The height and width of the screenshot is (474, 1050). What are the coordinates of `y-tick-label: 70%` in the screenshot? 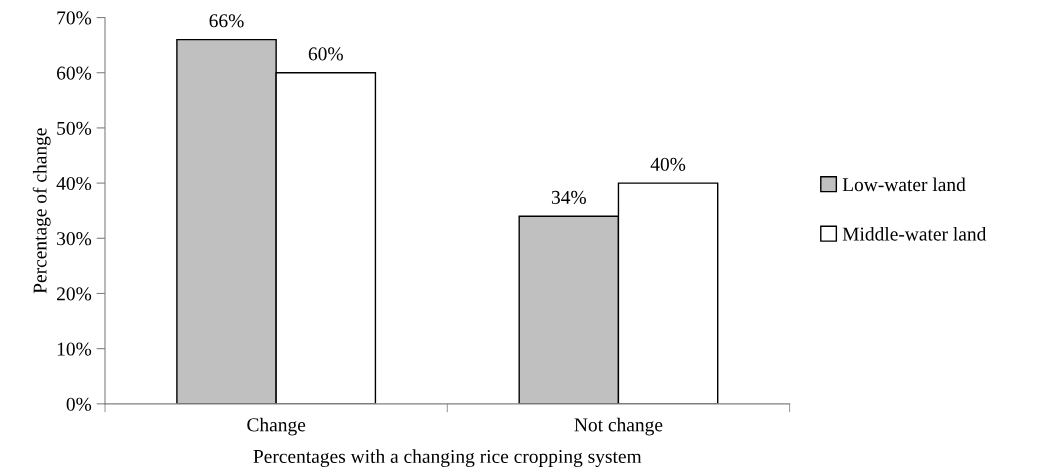 It's located at (74, 18).